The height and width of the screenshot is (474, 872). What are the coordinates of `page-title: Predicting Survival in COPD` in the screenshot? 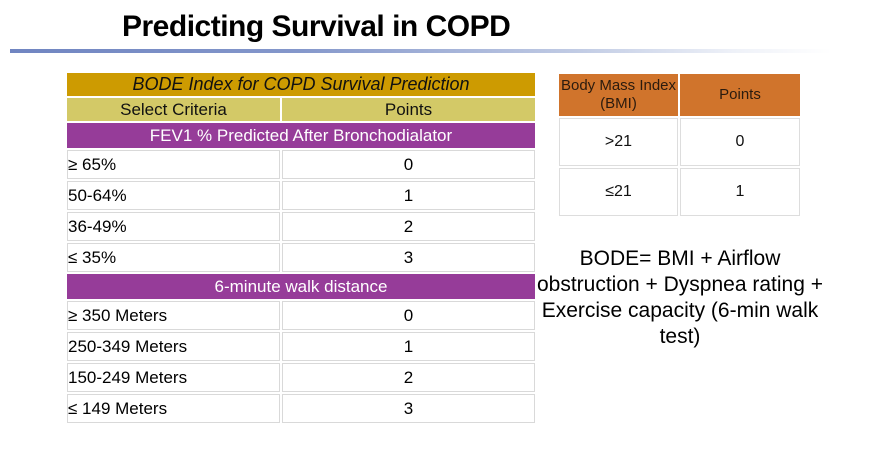 It's located at (316, 26).